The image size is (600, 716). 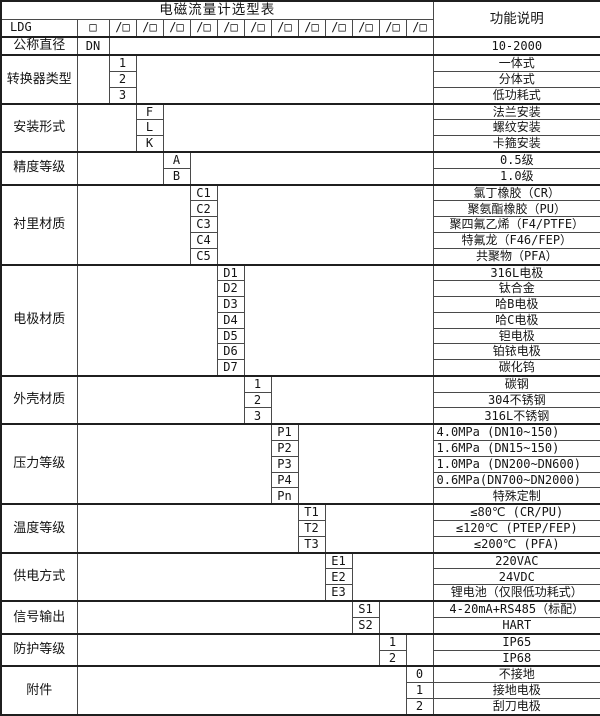 I want to click on code-cell: D6, so click(x=230, y=352).